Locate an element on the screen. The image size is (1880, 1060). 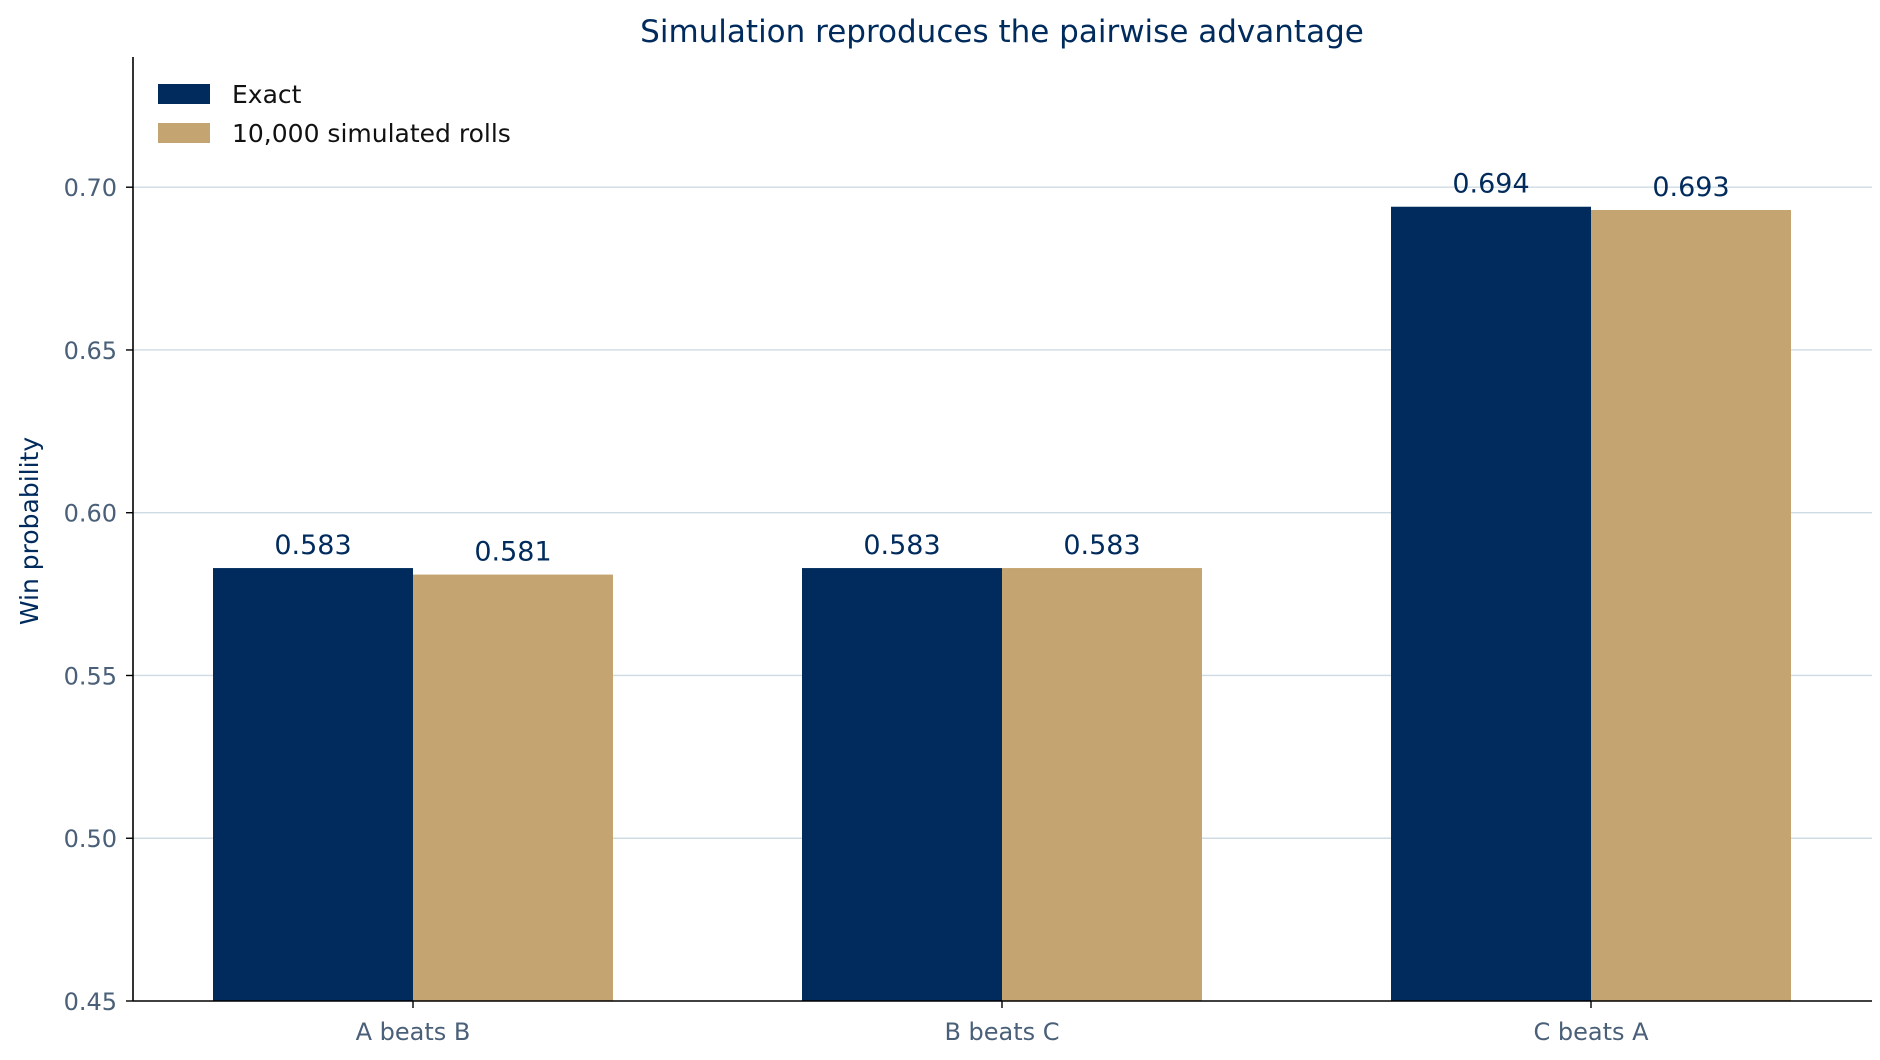
y-tick-label: 0.65 is located at coordinates (90, 351).